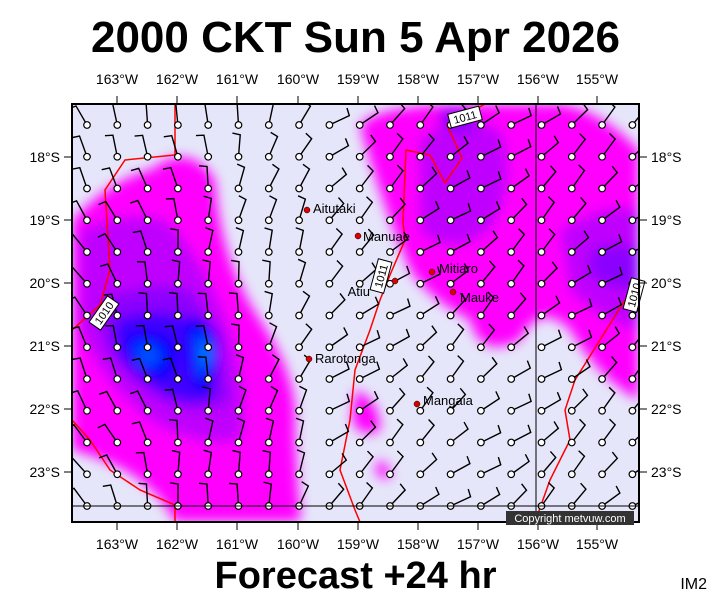  I want to click on lat-label: 21°S, so click(44, 346).